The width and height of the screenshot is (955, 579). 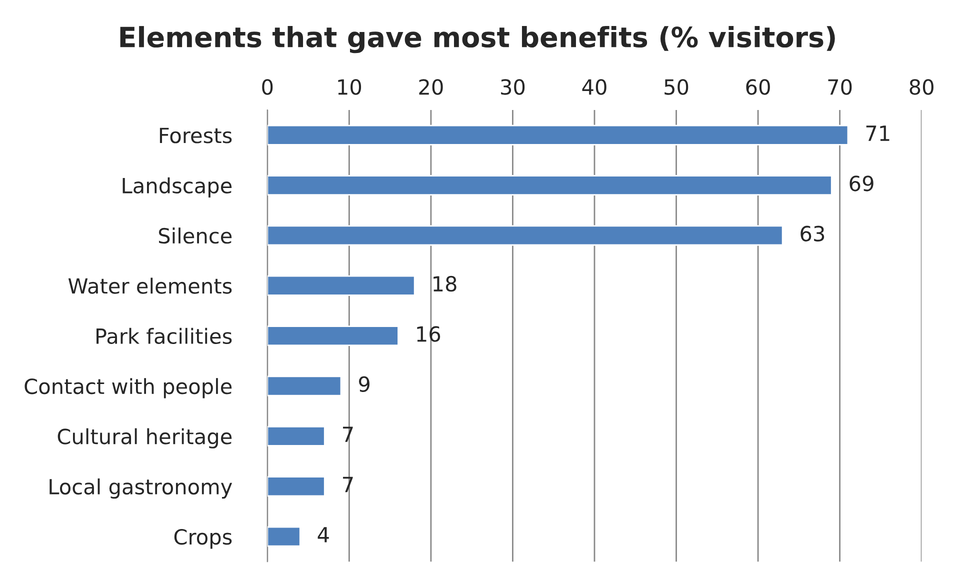 I want to click on data-label: 16, so click(x=428, y=334).